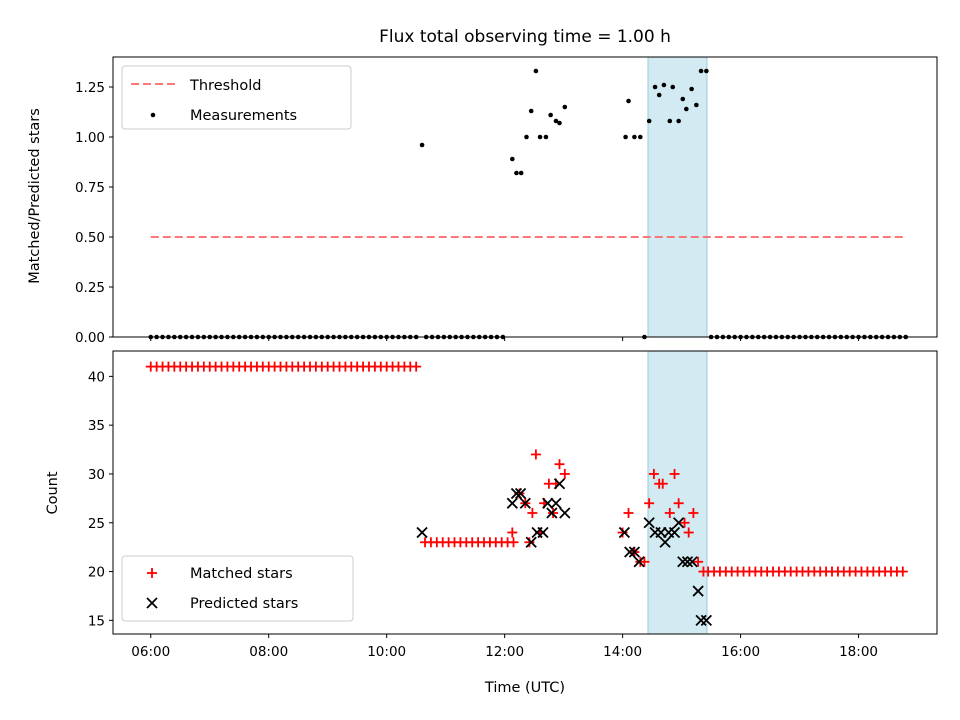 The image size is (960, 720). What do you see at coordinates (90, 288) in the screenshot?
I see `y-tick-label: 0.25` at bounding box center [90, 288].